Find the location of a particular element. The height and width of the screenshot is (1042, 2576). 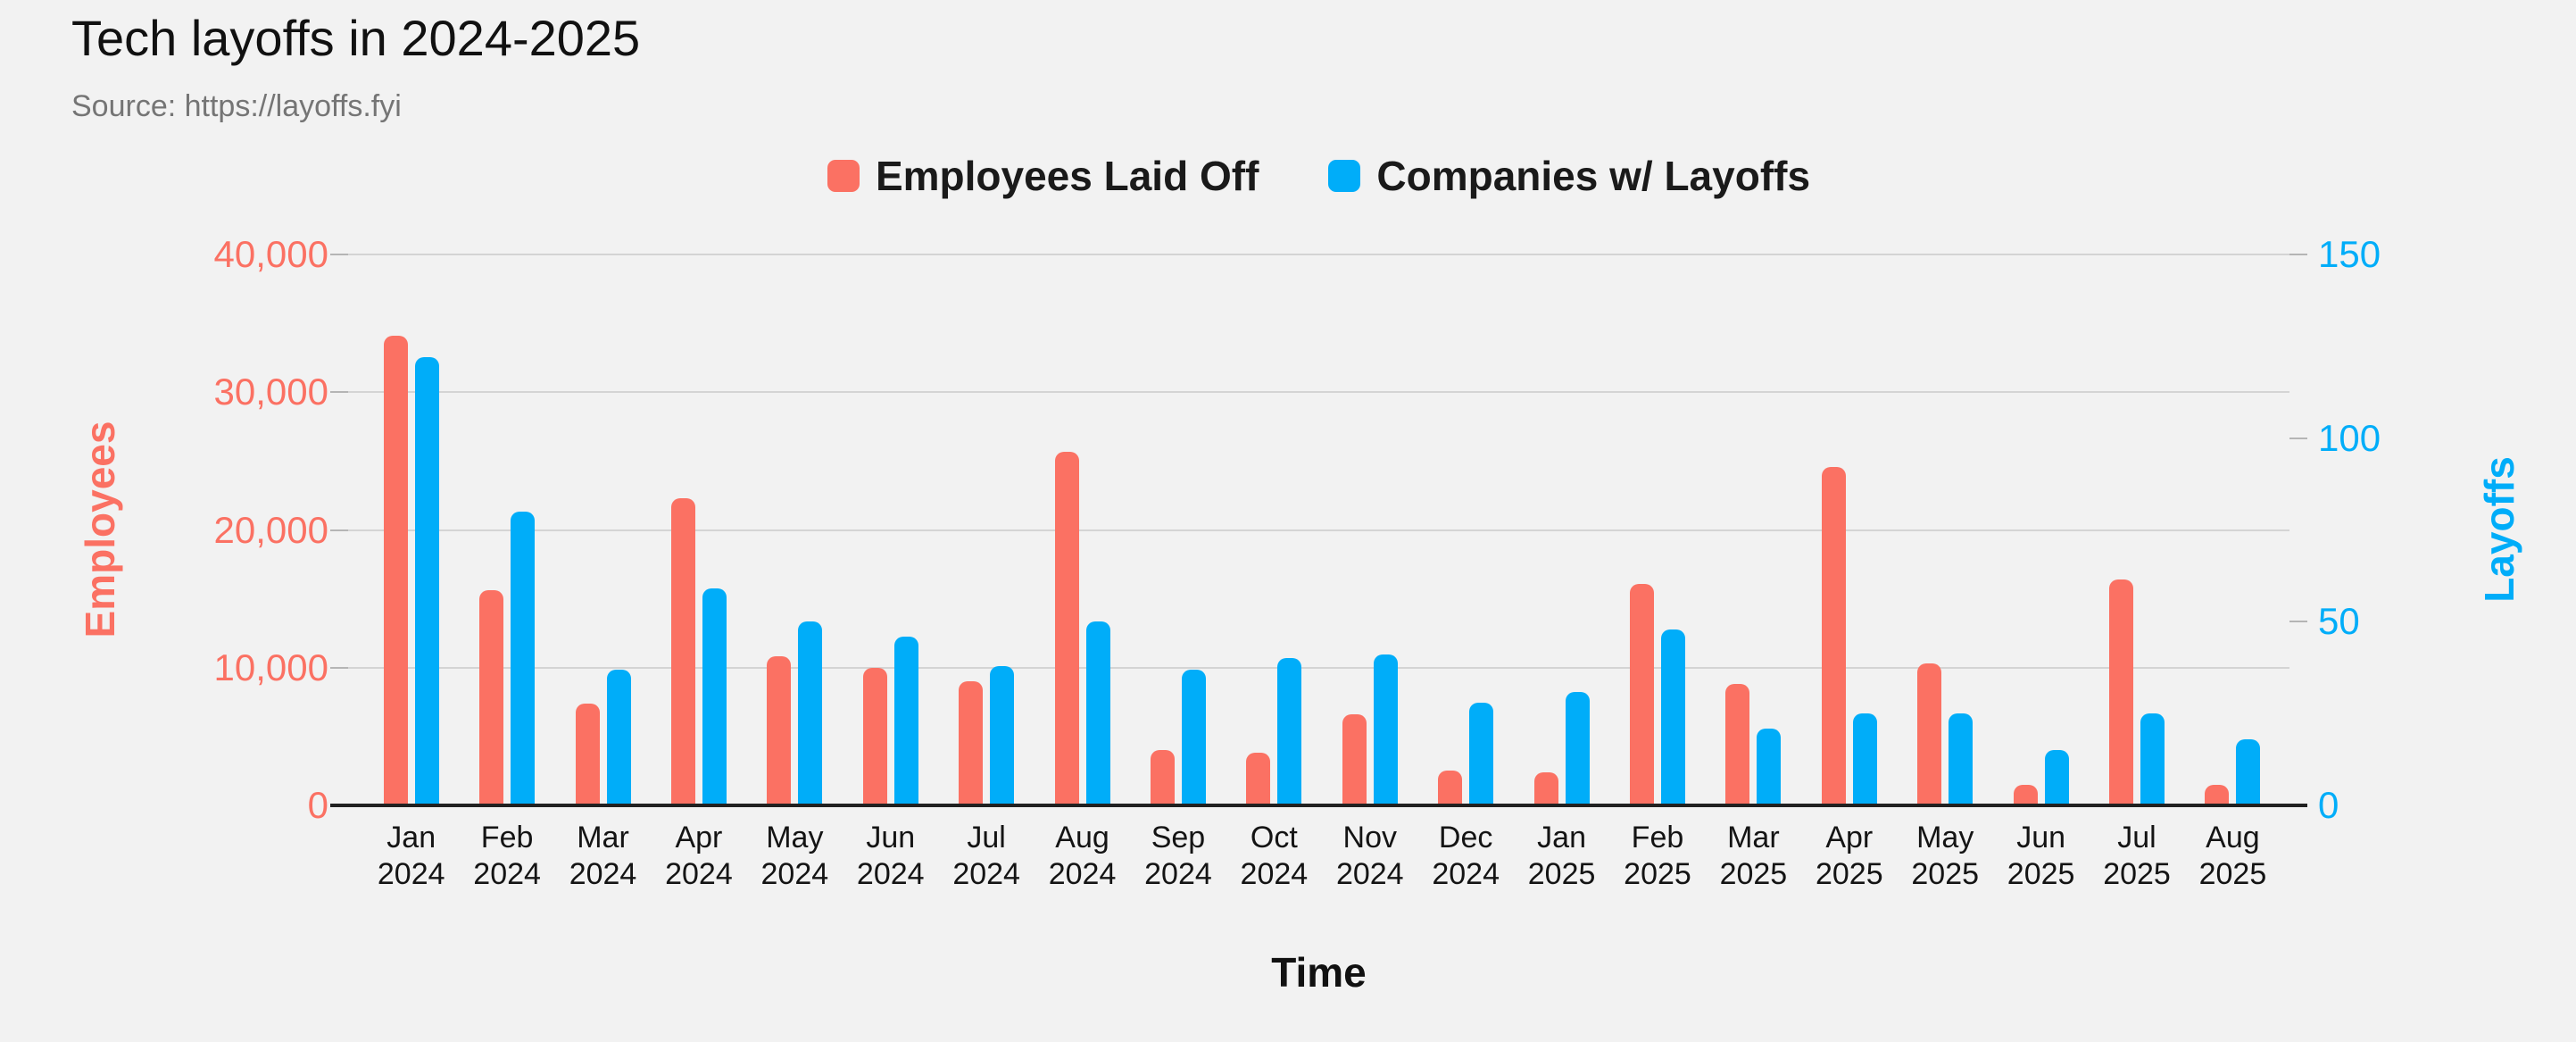

legend-label-employees: Employees Laid Off is located at coordinates (1067, 176).